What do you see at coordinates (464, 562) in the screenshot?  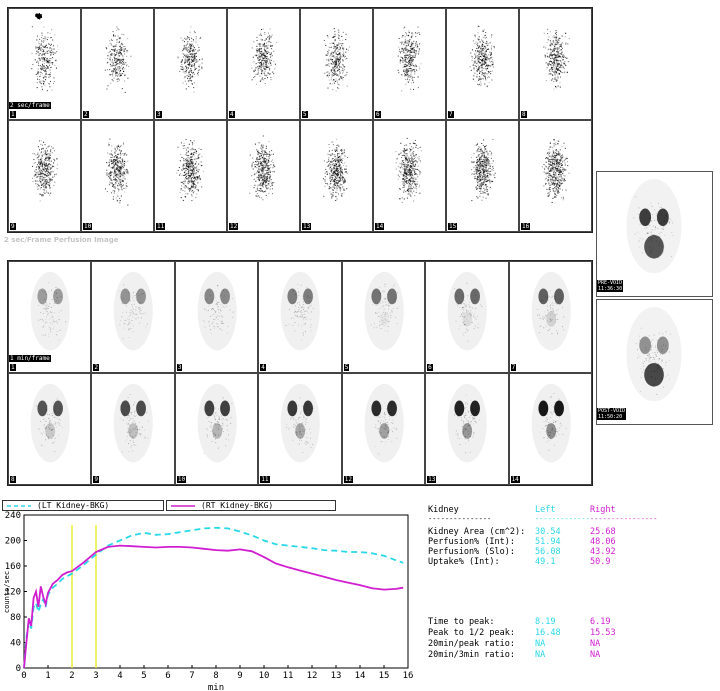 I see `stats-label: Uptake% (Int):` at bounding box center [464, 562].